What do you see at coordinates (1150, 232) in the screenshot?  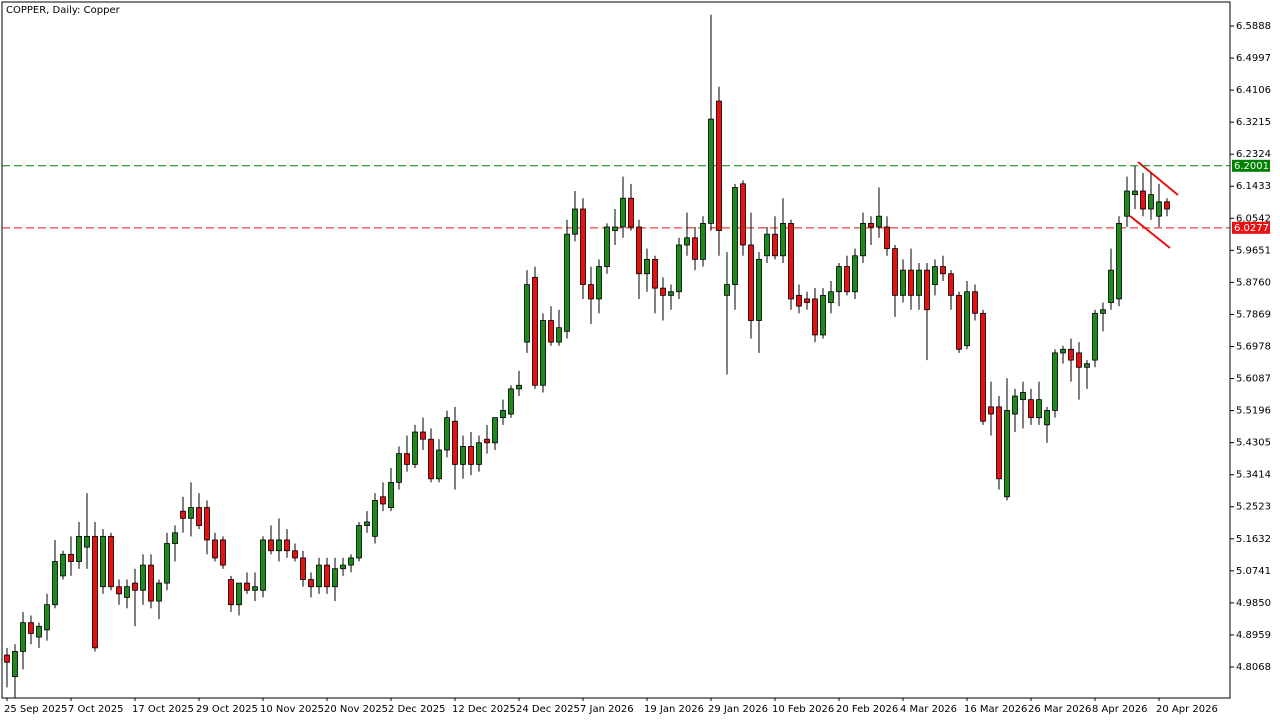 I see `trend-line` at bounding box center [1150, 232].